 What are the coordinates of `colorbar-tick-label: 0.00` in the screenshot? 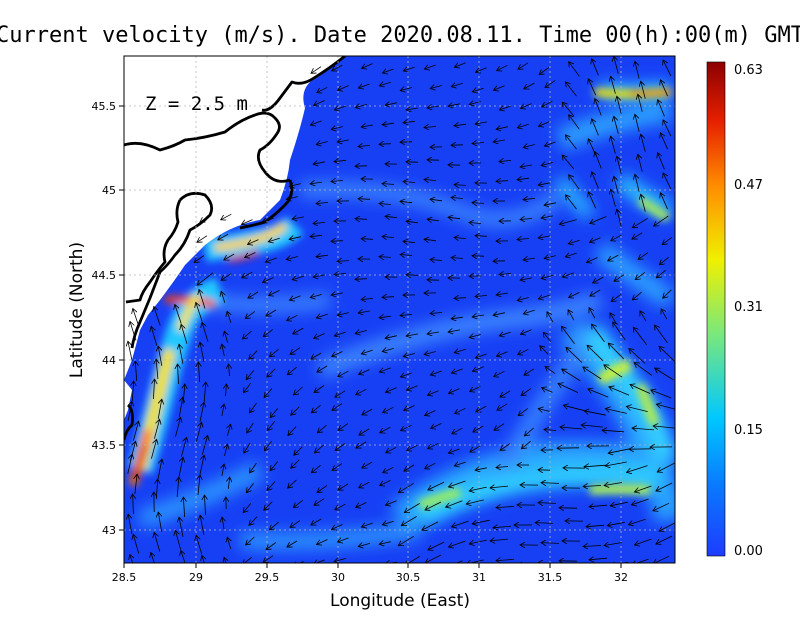 It's located at (748, 551).